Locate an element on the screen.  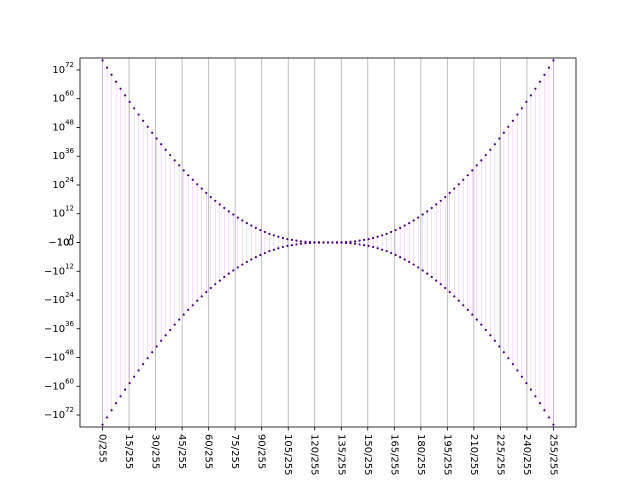
x-tick-label: 180/255 is located at coordinates (420, 455).